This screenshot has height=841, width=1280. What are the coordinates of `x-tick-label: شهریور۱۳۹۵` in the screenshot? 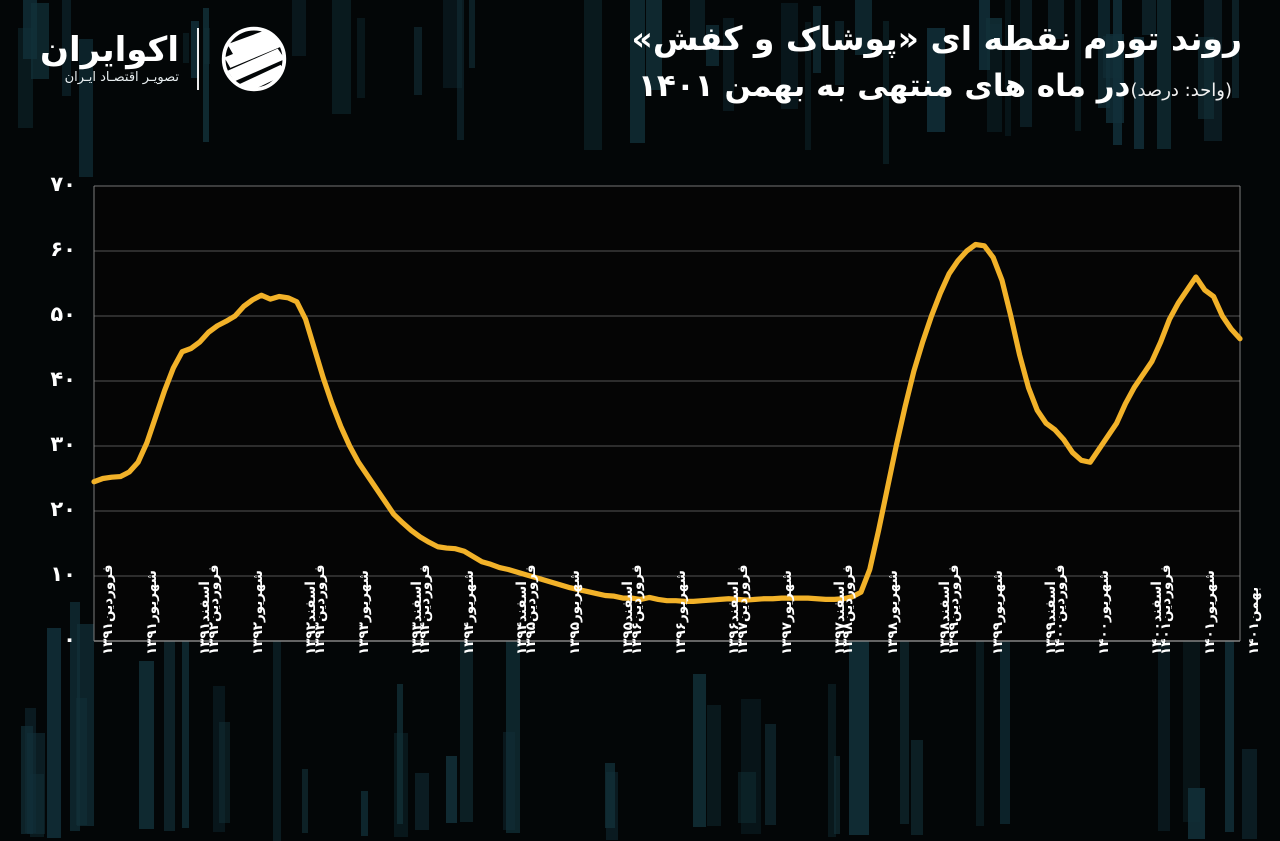 It's located at (575, 612).